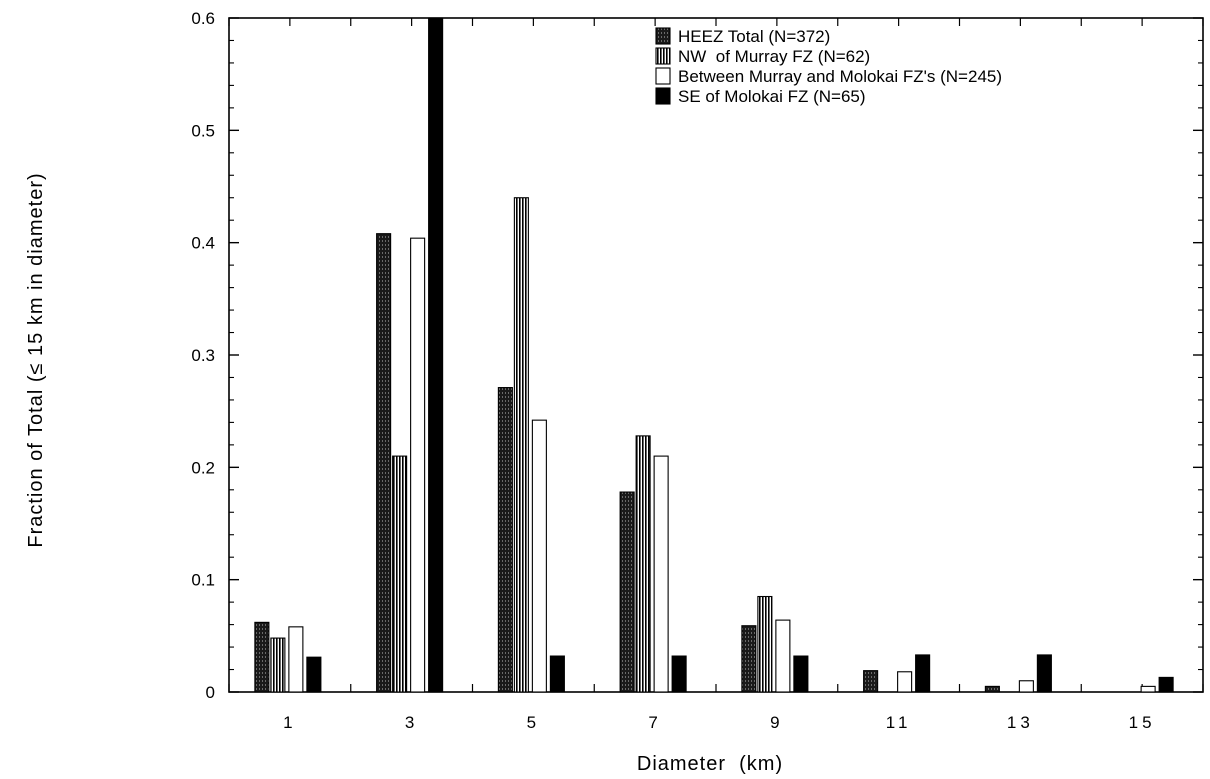 Image resolution: width=1210 pixels, height=779 pixels. I want to click on y-tick-label: 0.2, so click(203, 467).